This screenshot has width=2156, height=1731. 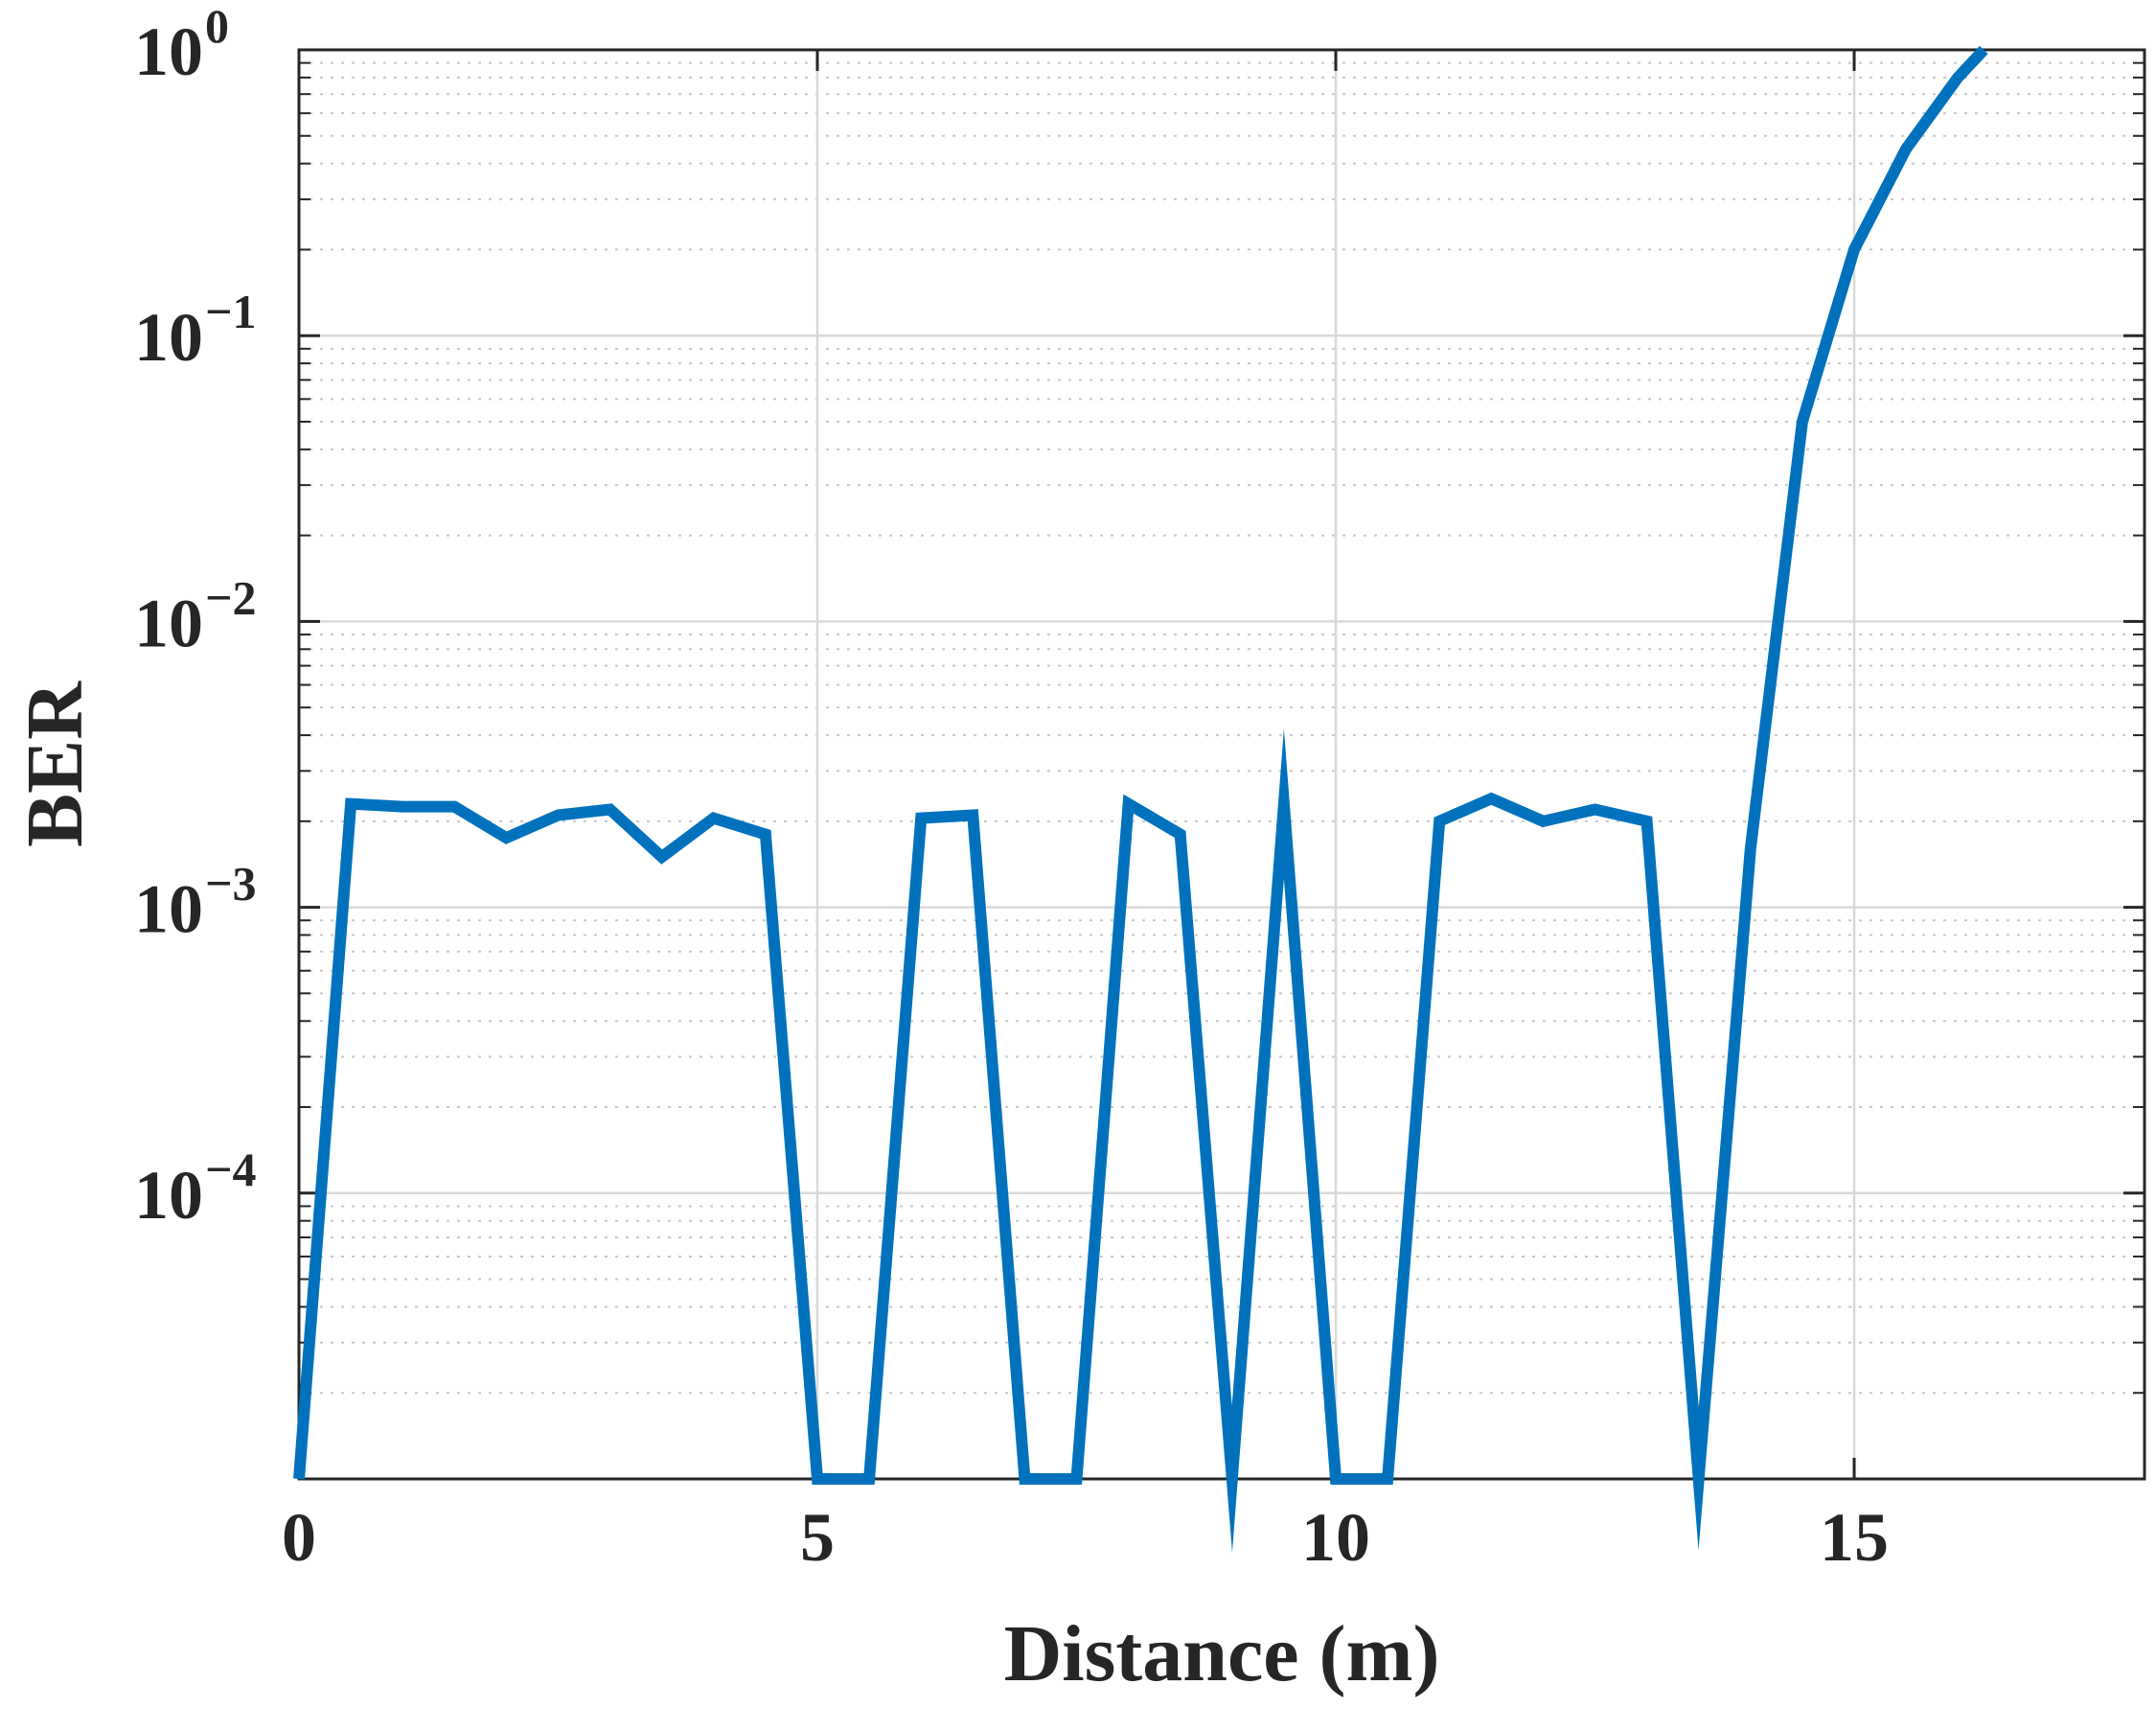 I want to click on y-tick-label: 10 −4, so click(x=195, y=1188).